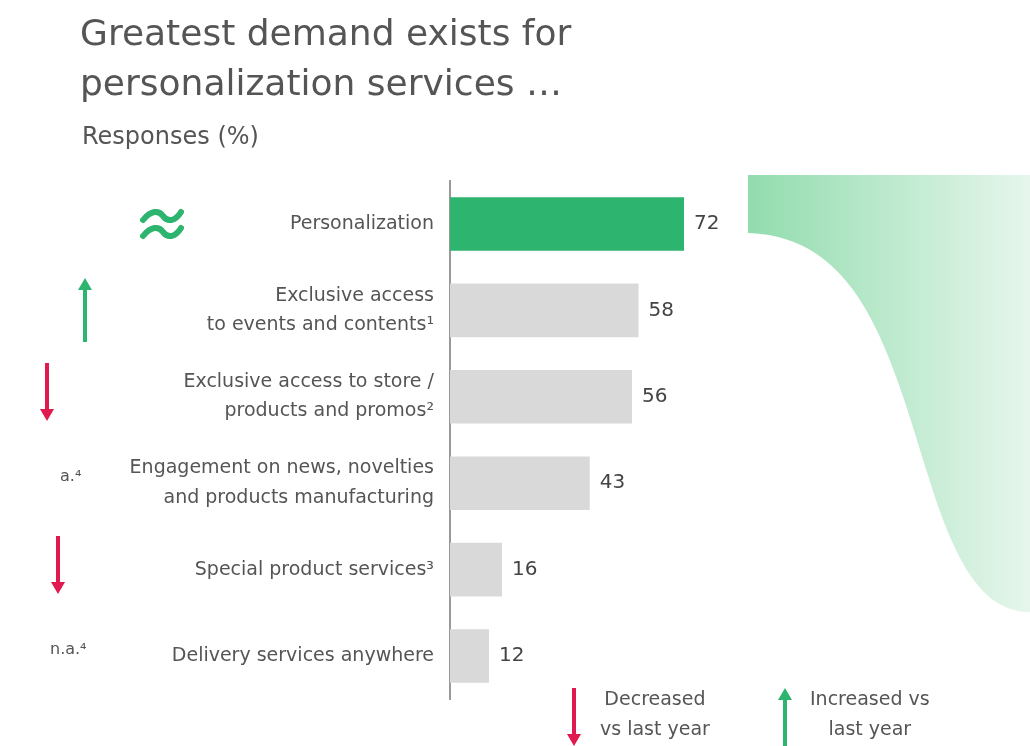  What do you see at coordinates (68, 649) in the screenshot?
I see `text: n.a.⁴` at bounding box center [68, 649].